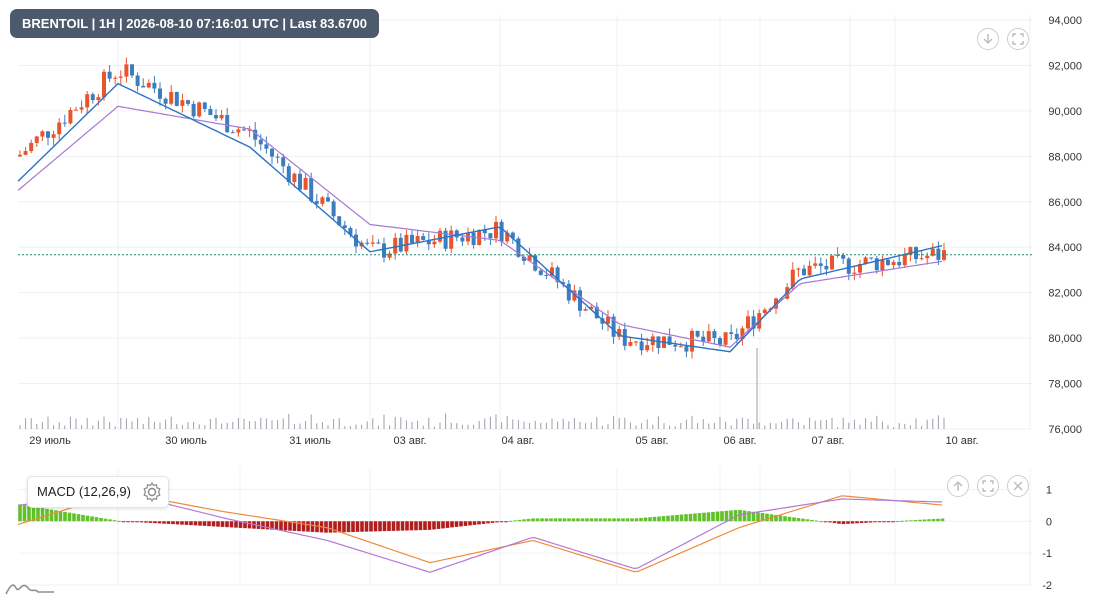 This screenshot has height=605, width=1094. Describe the element at coordinates (988, 486) in the screenshot. I see `panel-maximize-icon` at that location.